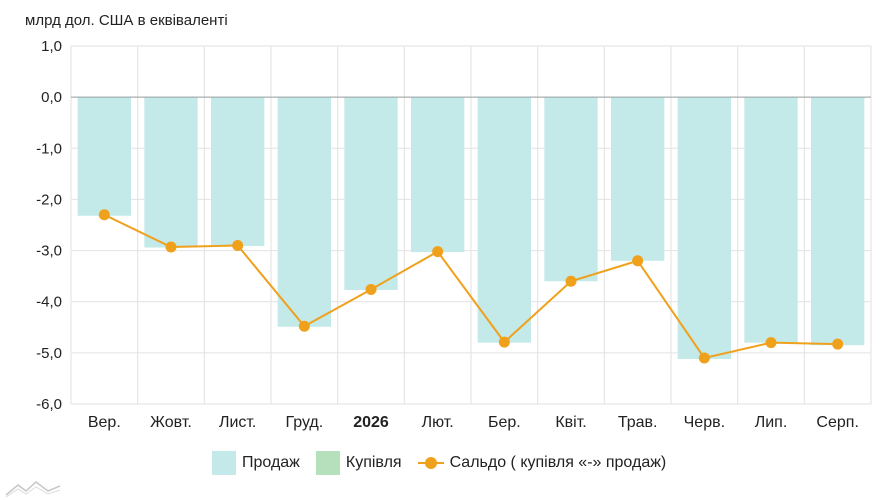 The height and width of the screenshot is (500, 891). What do you see at coordinates (504, 422) in the screenshot?
I see `x-tick-label: Бер.` at bounding box center [504, 422].